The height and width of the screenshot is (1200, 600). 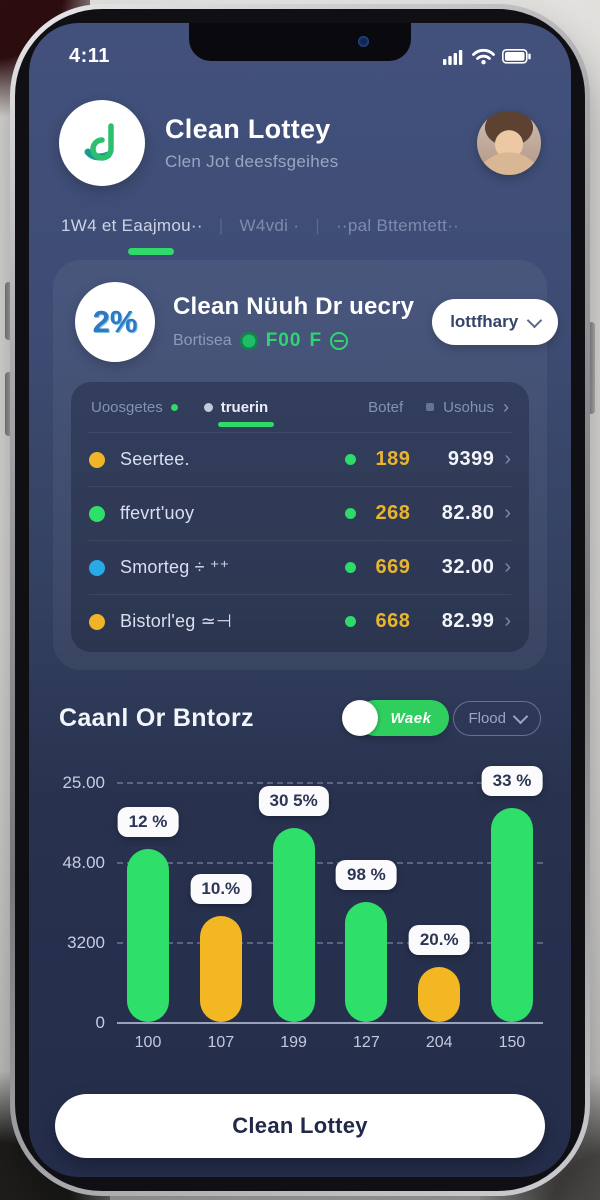 I want to click on notch, so click(x=300, y=42).